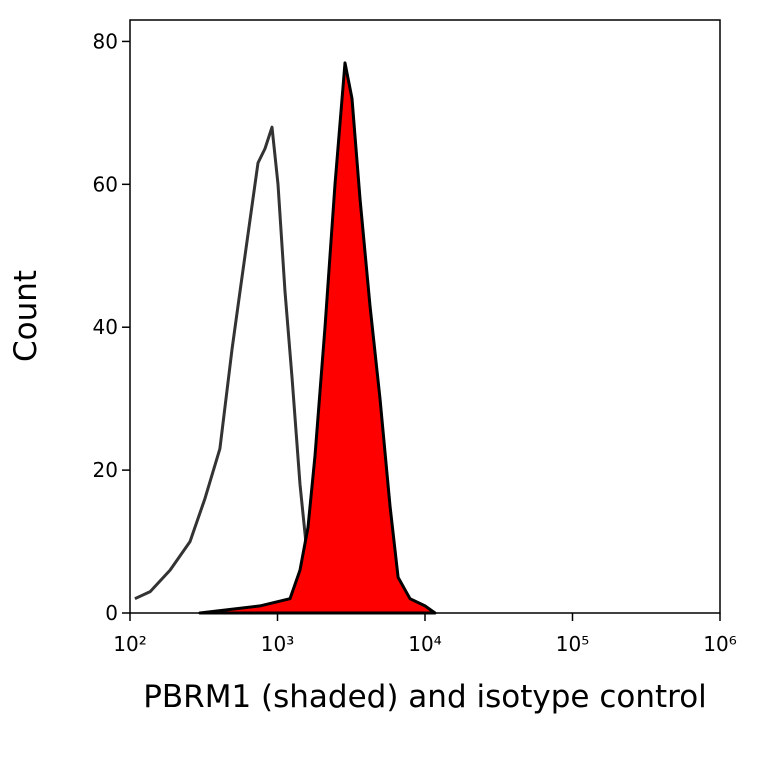 The height and width of the screenshot is (770, 768). Describe the element at coordinates (425, 697) in the screenshot. I see `x-axis-label: PBRM1 (shaded) and isotype control` at that location.